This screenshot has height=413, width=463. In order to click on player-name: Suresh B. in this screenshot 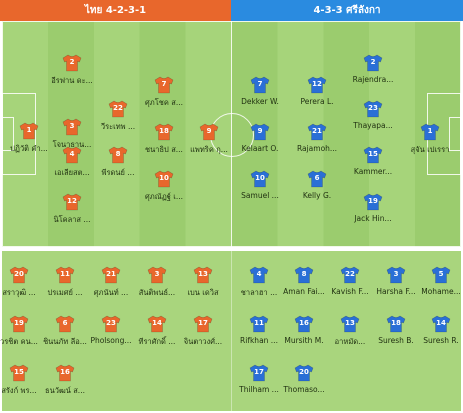, I will do `click(396, 340)`.